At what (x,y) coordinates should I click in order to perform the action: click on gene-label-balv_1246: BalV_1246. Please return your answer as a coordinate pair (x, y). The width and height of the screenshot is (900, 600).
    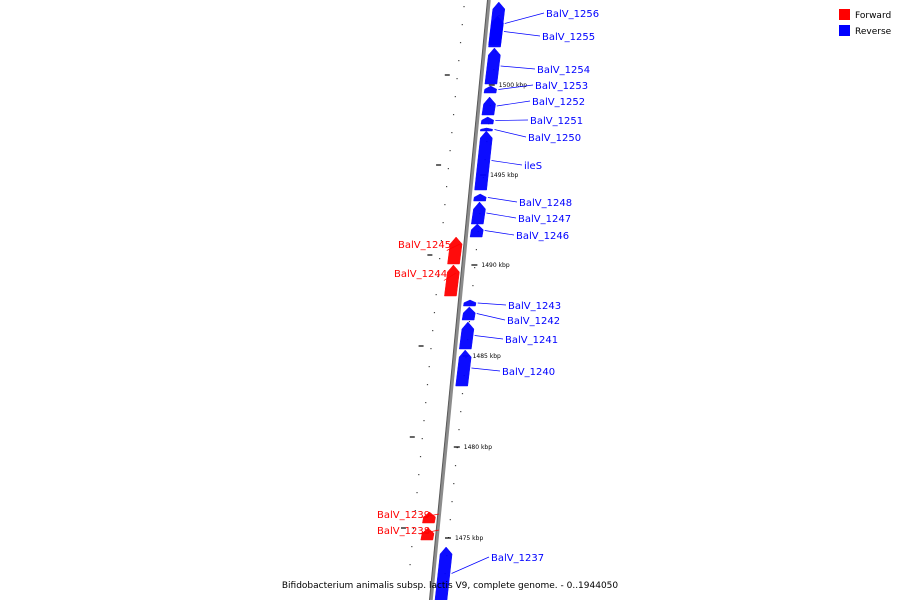
    Looking at the image, I should click on (542, 236).